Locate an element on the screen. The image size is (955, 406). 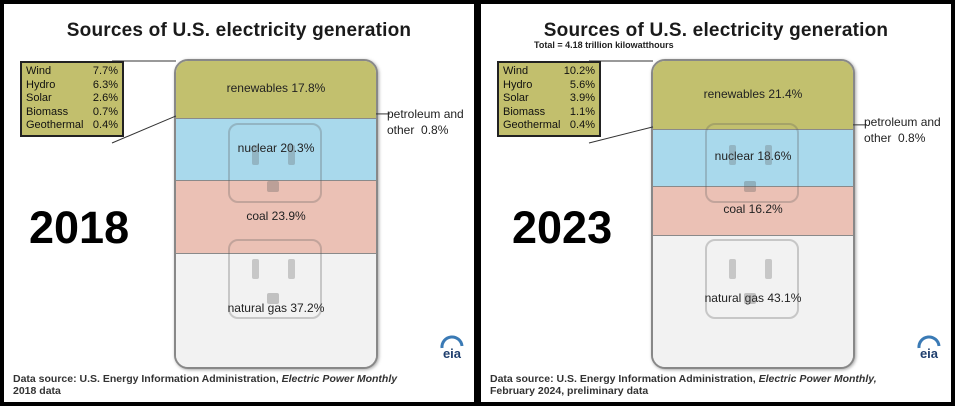
band-natural-gas: natural gas 43.1% is located at coordinates (753, 301).